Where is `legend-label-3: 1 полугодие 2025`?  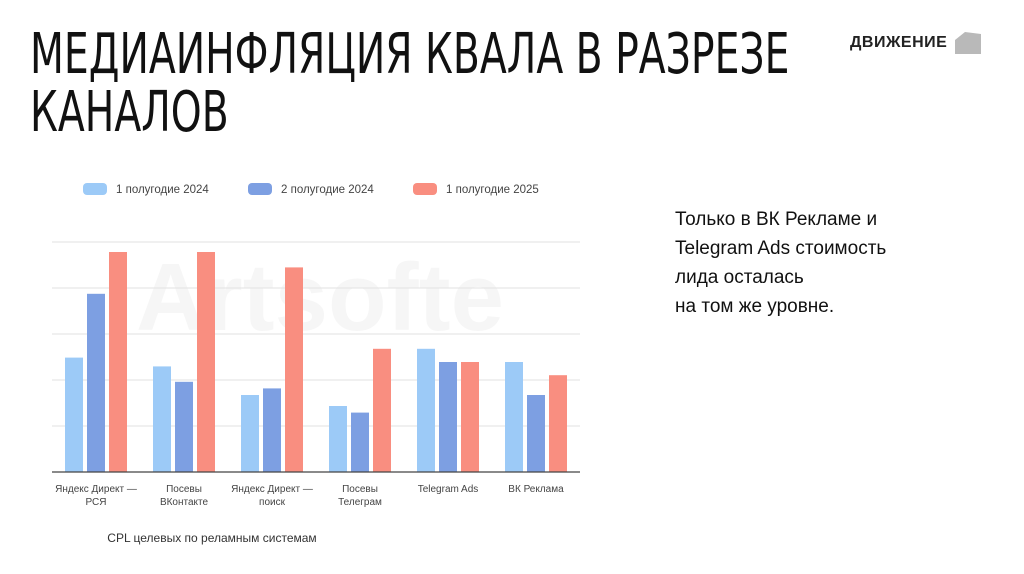 legend-label-3: 1 полугодие 2025 is located at coordinates (492, 190).